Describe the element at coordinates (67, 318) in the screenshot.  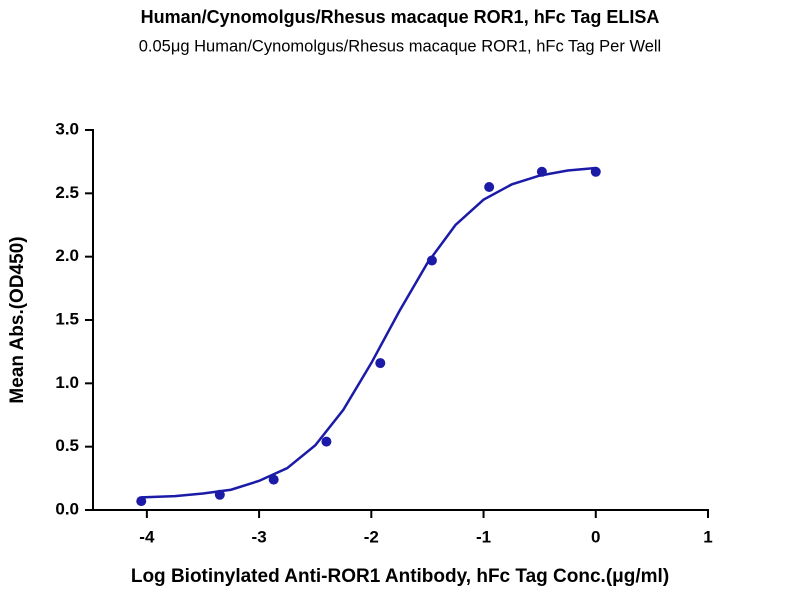
I see `y-tick-label: 1.5` at that location.